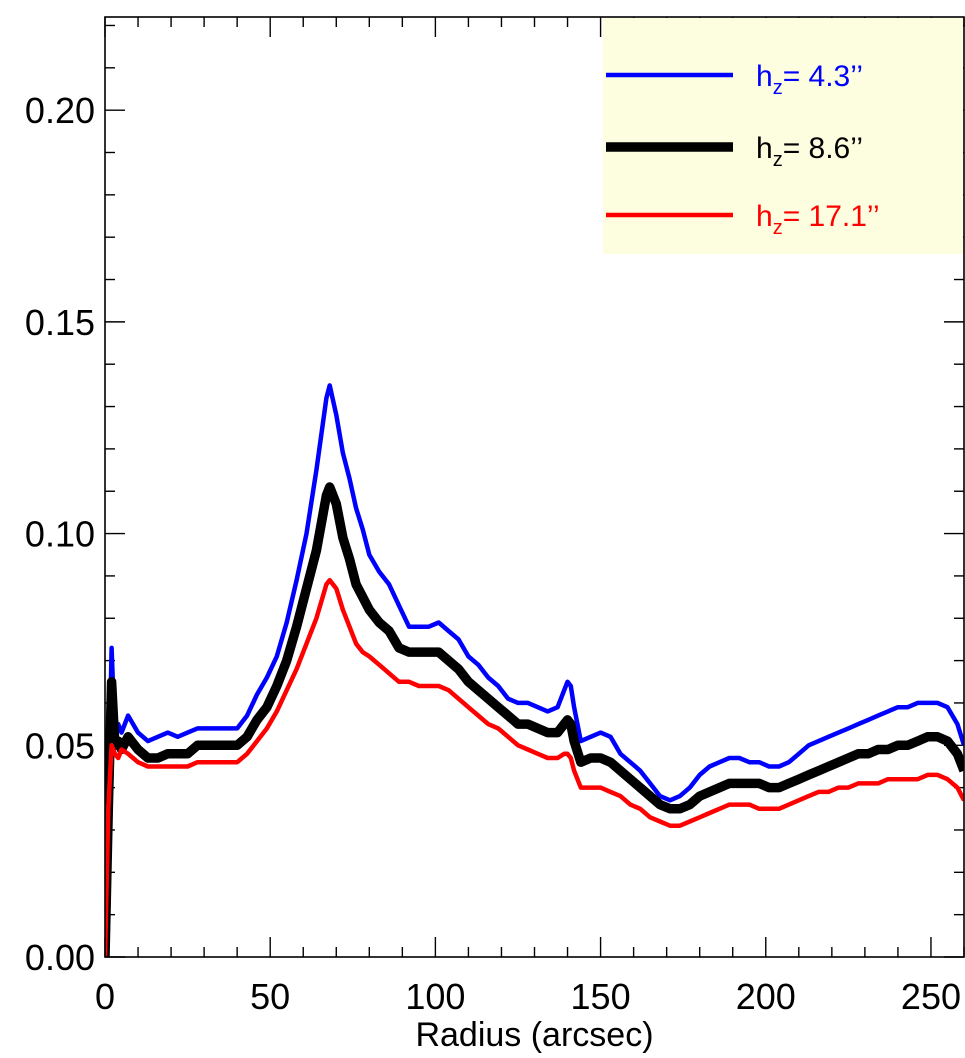 This screenshot has width=965, height=1058. What do you see at coordinates (809, 151) in the screenshot?
I see `legend-label-hz86: hz= 8.6’’` at bounding box center [809, 151].